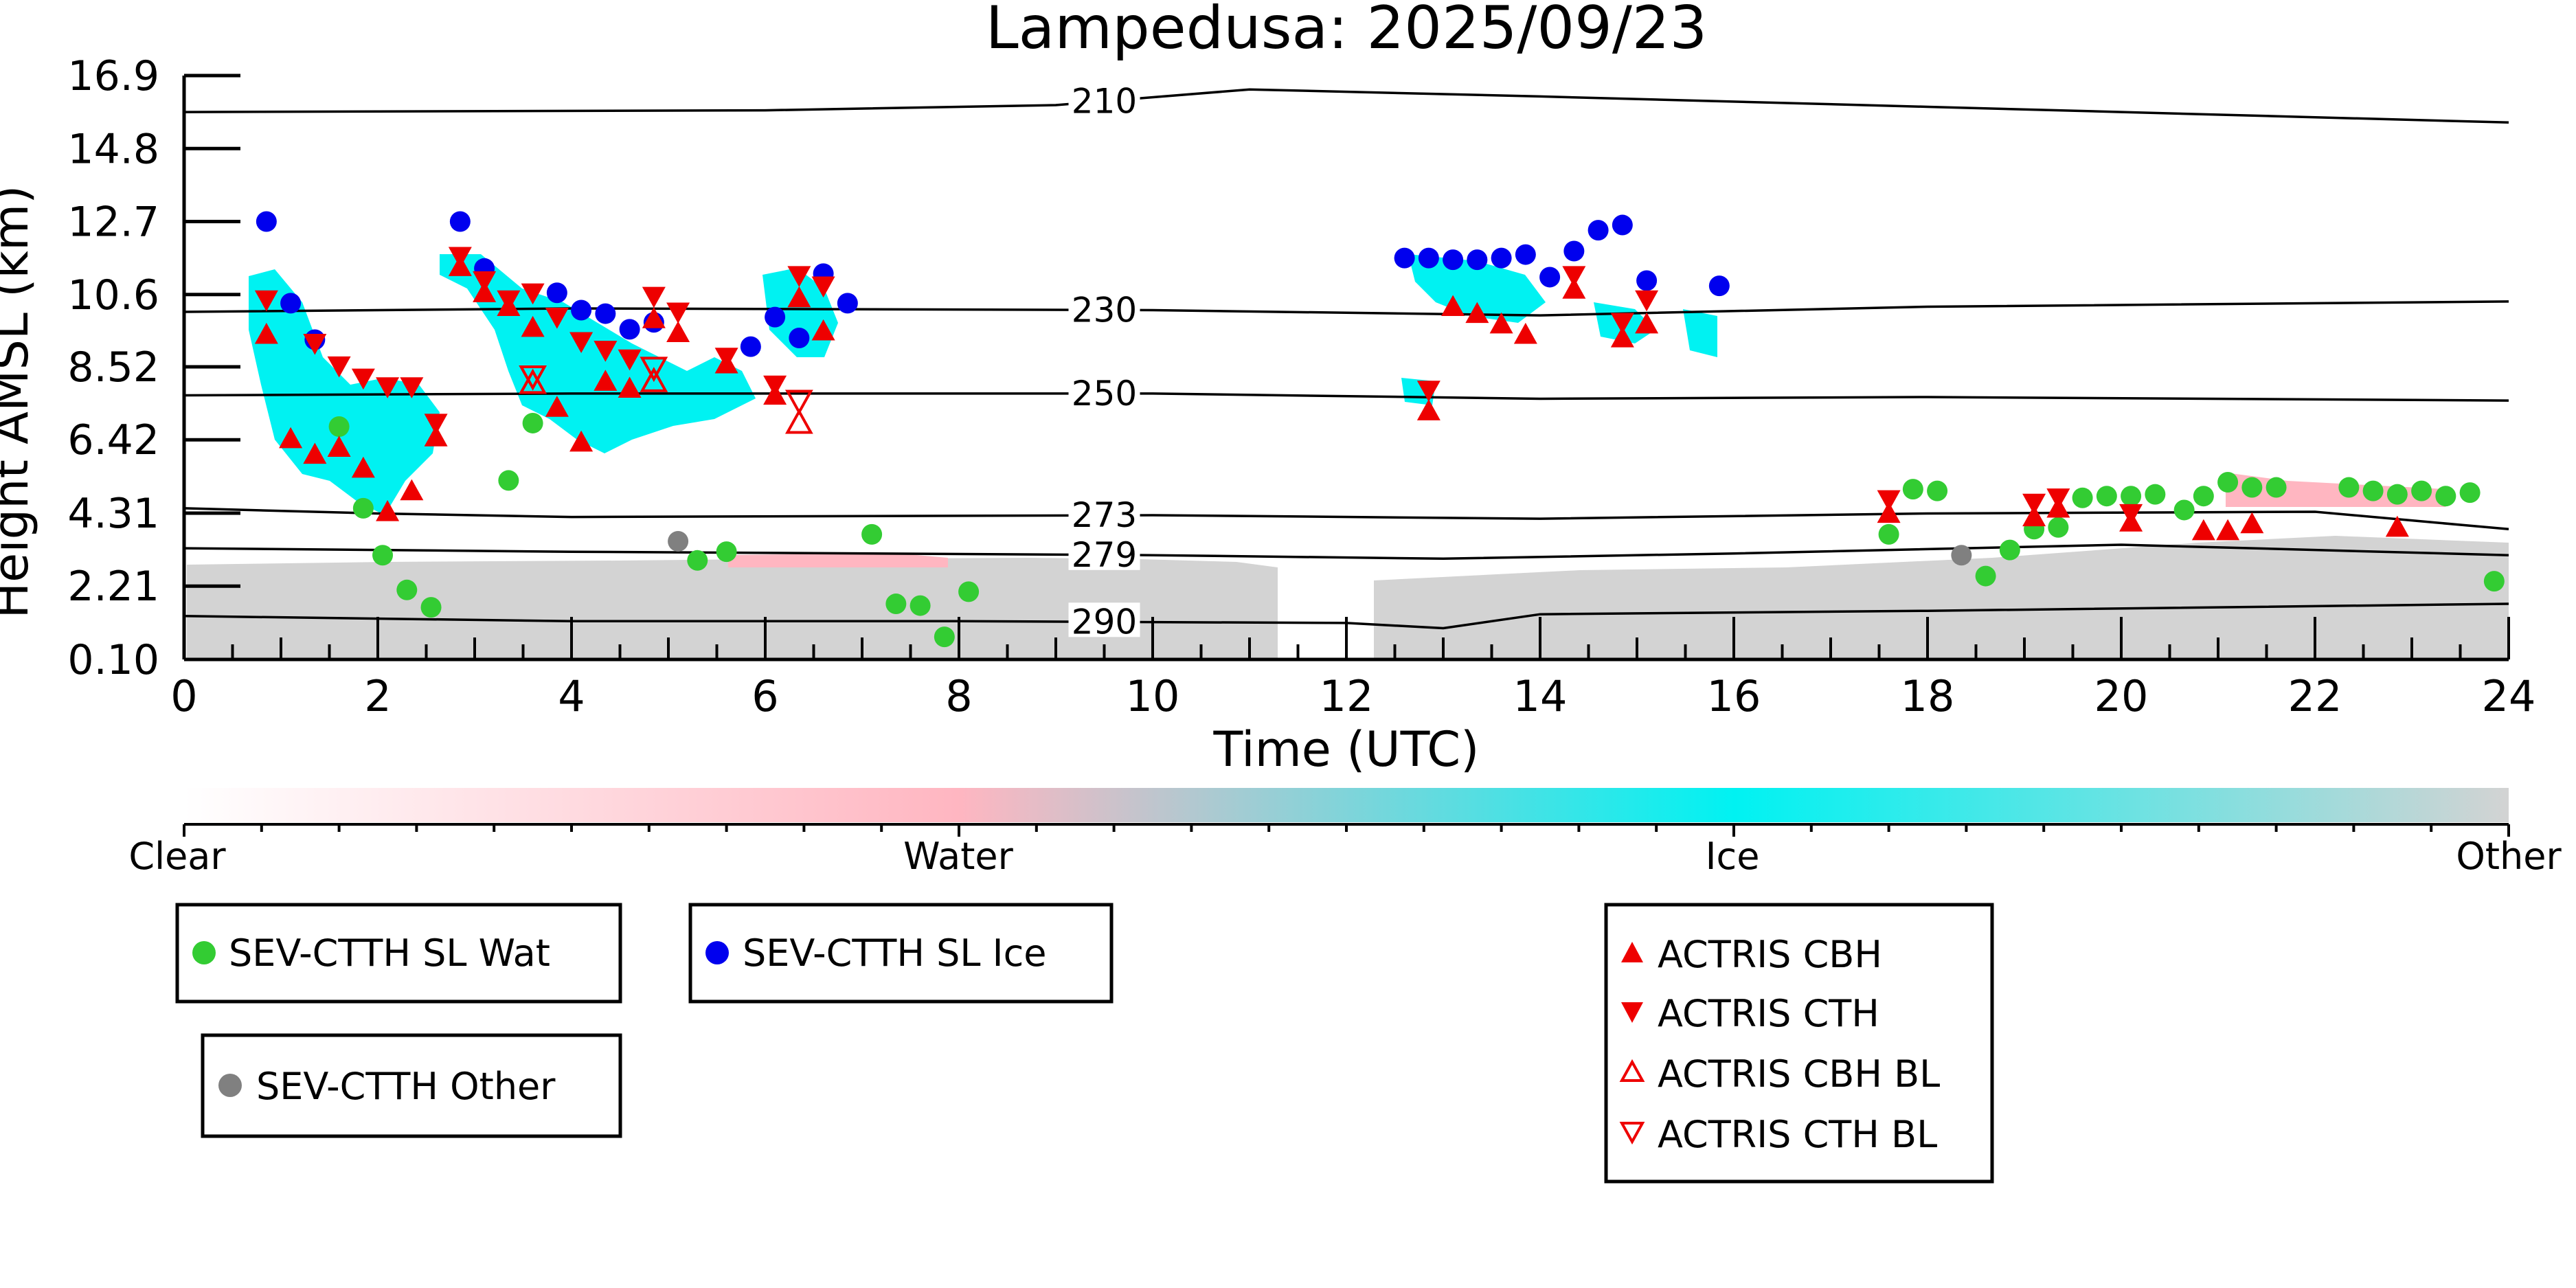 This screenshot has width=2576, height=1288. What do you see at coordinates (1797, 1134) in the screenshot?
I see `legend-actris-cth-bl-text: ACTRIS CTH BL` at bounding box center [1797, 1134].